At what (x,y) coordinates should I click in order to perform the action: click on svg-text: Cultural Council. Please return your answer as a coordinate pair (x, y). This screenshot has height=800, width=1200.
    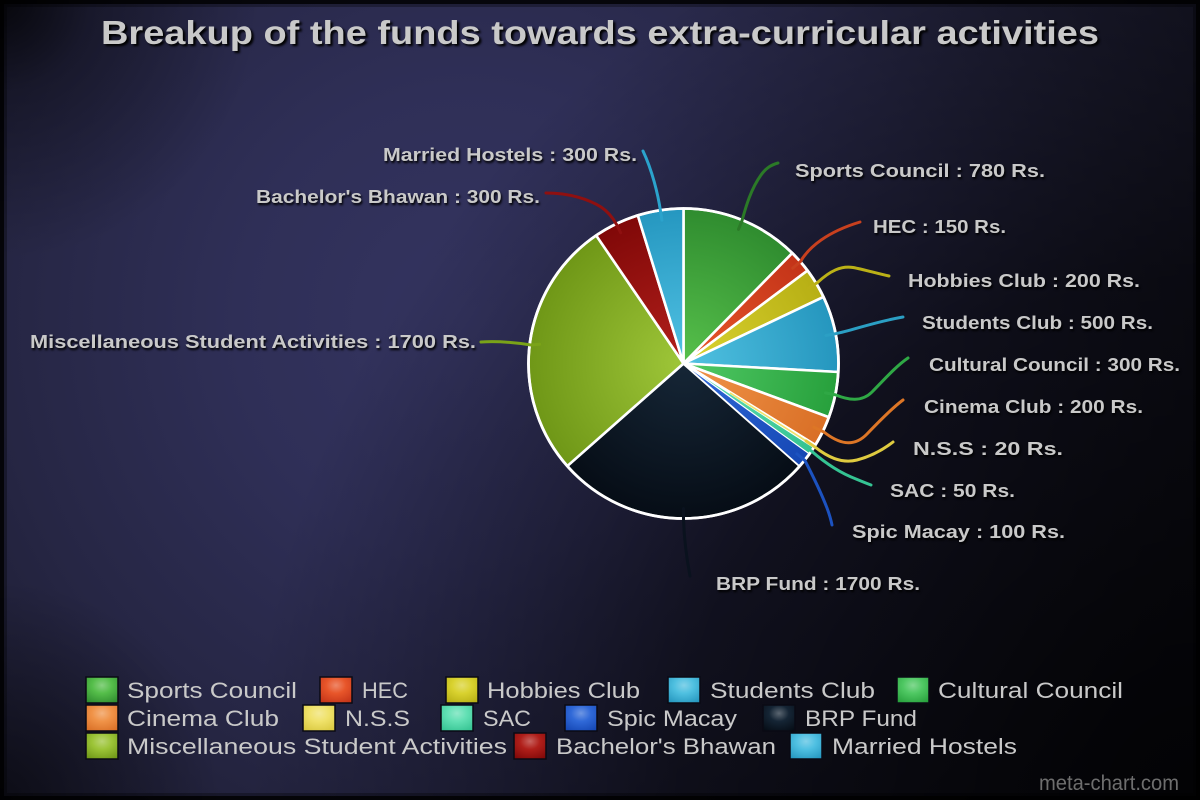
    Looking at the image, I should click on (1030, 690).